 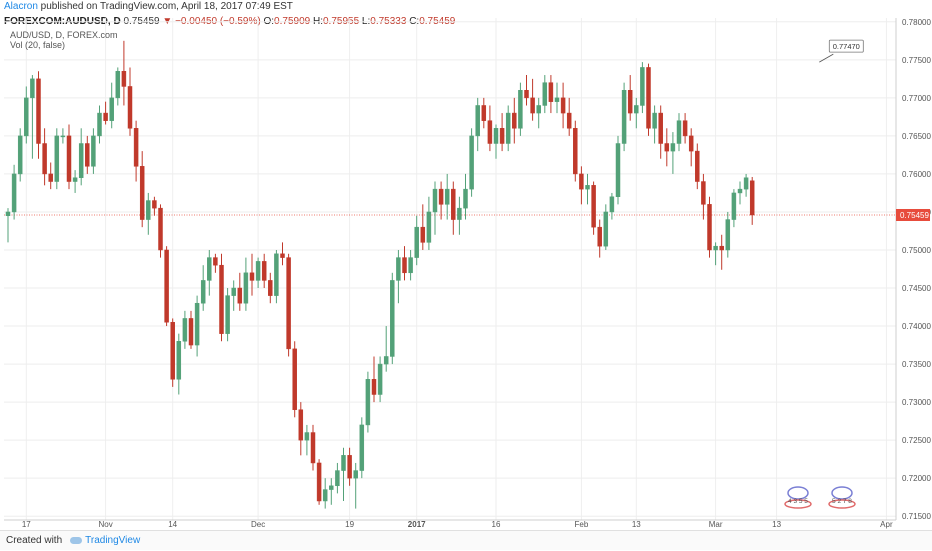 I want to click on created-with-text: Created with, so click(x=34, y=540).